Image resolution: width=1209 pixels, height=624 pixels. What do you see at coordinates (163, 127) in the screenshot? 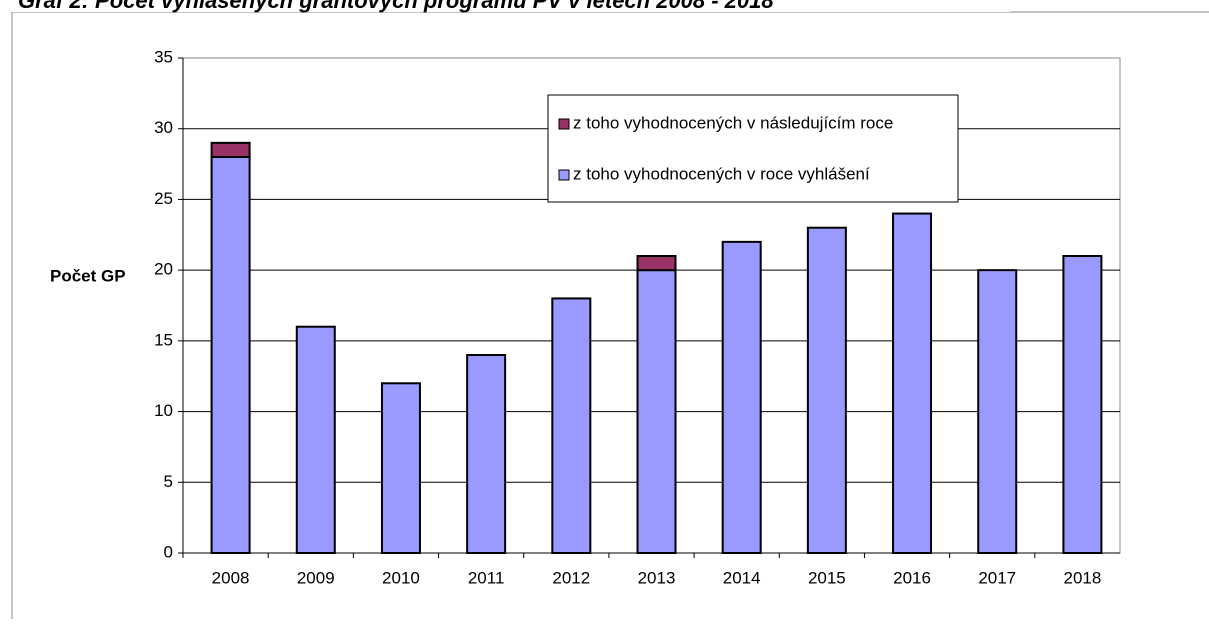
I see `y-tick-label: 30` at bounding box center [163, 127].